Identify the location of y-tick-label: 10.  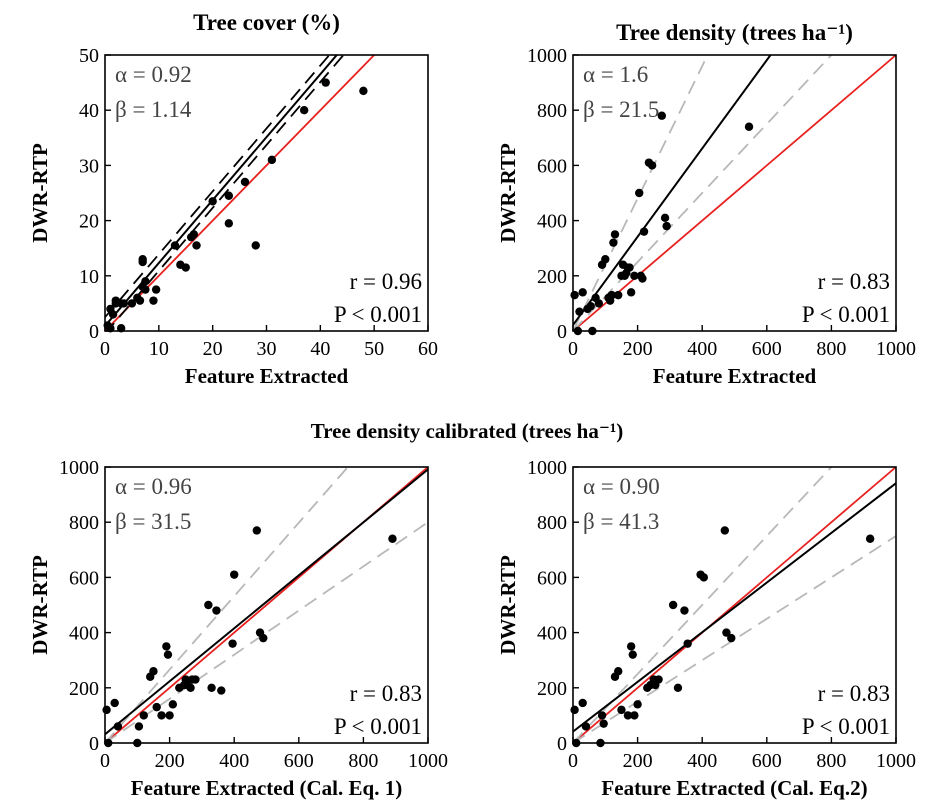
(89, 277).